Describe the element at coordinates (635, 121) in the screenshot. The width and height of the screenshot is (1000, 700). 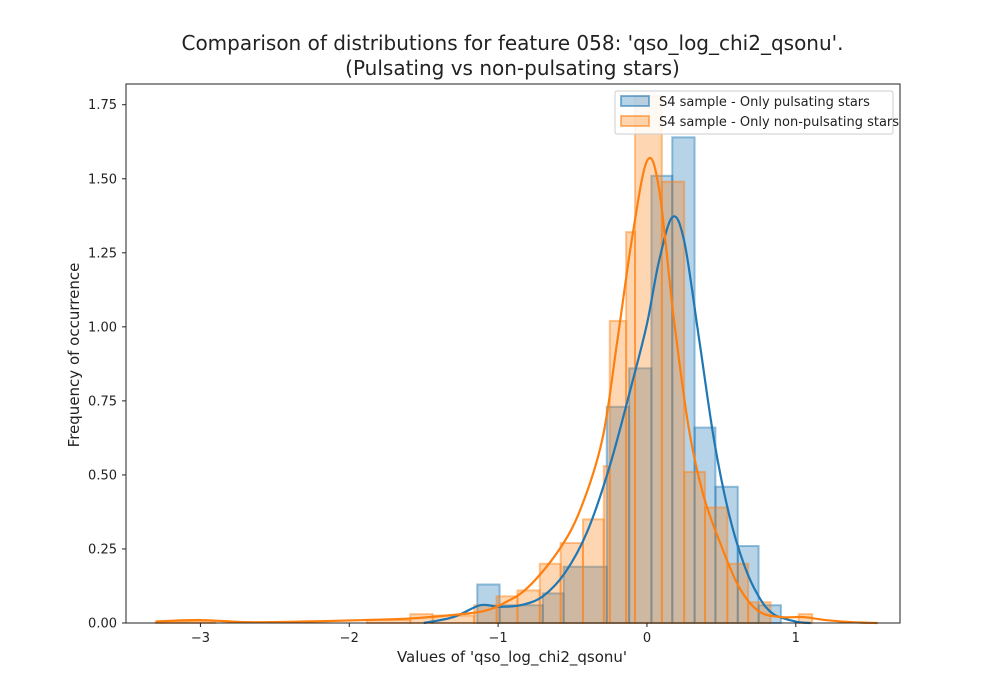
I see `legend-swatch-non-pulsating` at that location.